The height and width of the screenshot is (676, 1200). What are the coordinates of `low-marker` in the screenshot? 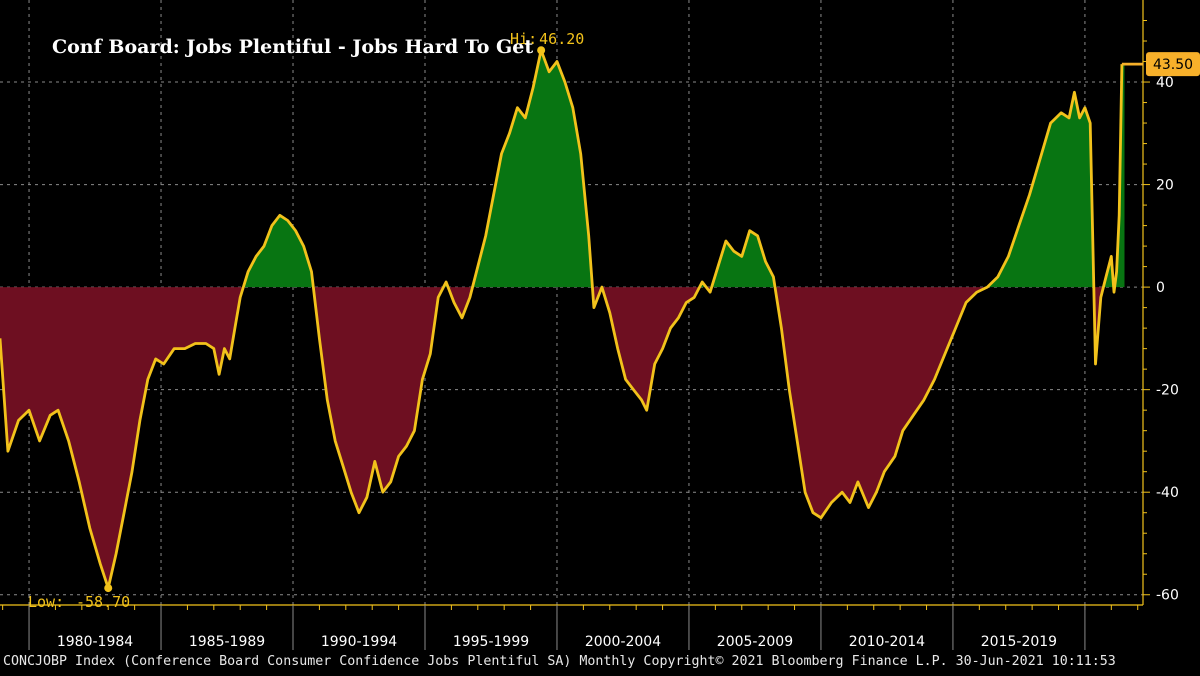 It's located at (108, 588).